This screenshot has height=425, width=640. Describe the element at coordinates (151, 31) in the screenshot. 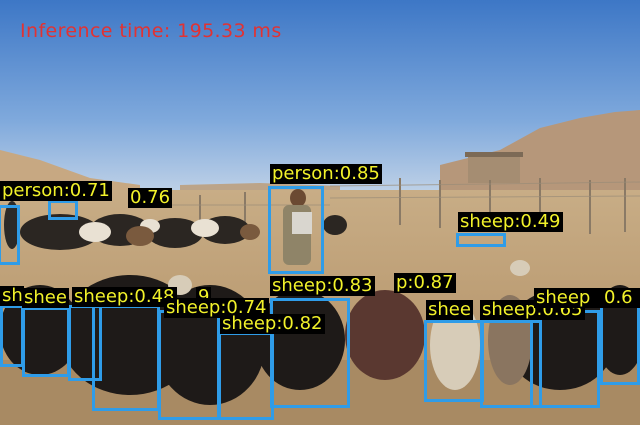

I see `inference-time-text: Inference time: 195.33 ms` at that location.